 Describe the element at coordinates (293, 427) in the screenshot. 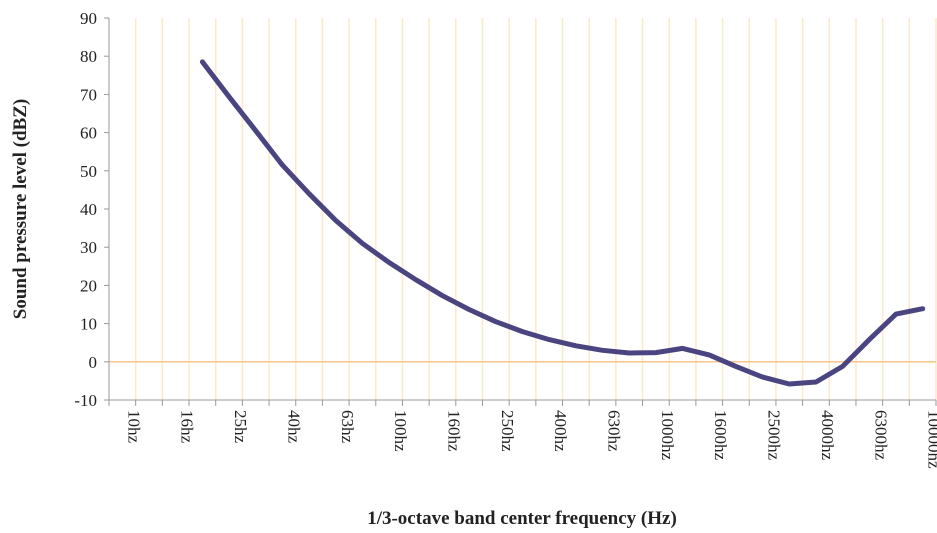

I see `x-tick-label: 40hz` at that location.